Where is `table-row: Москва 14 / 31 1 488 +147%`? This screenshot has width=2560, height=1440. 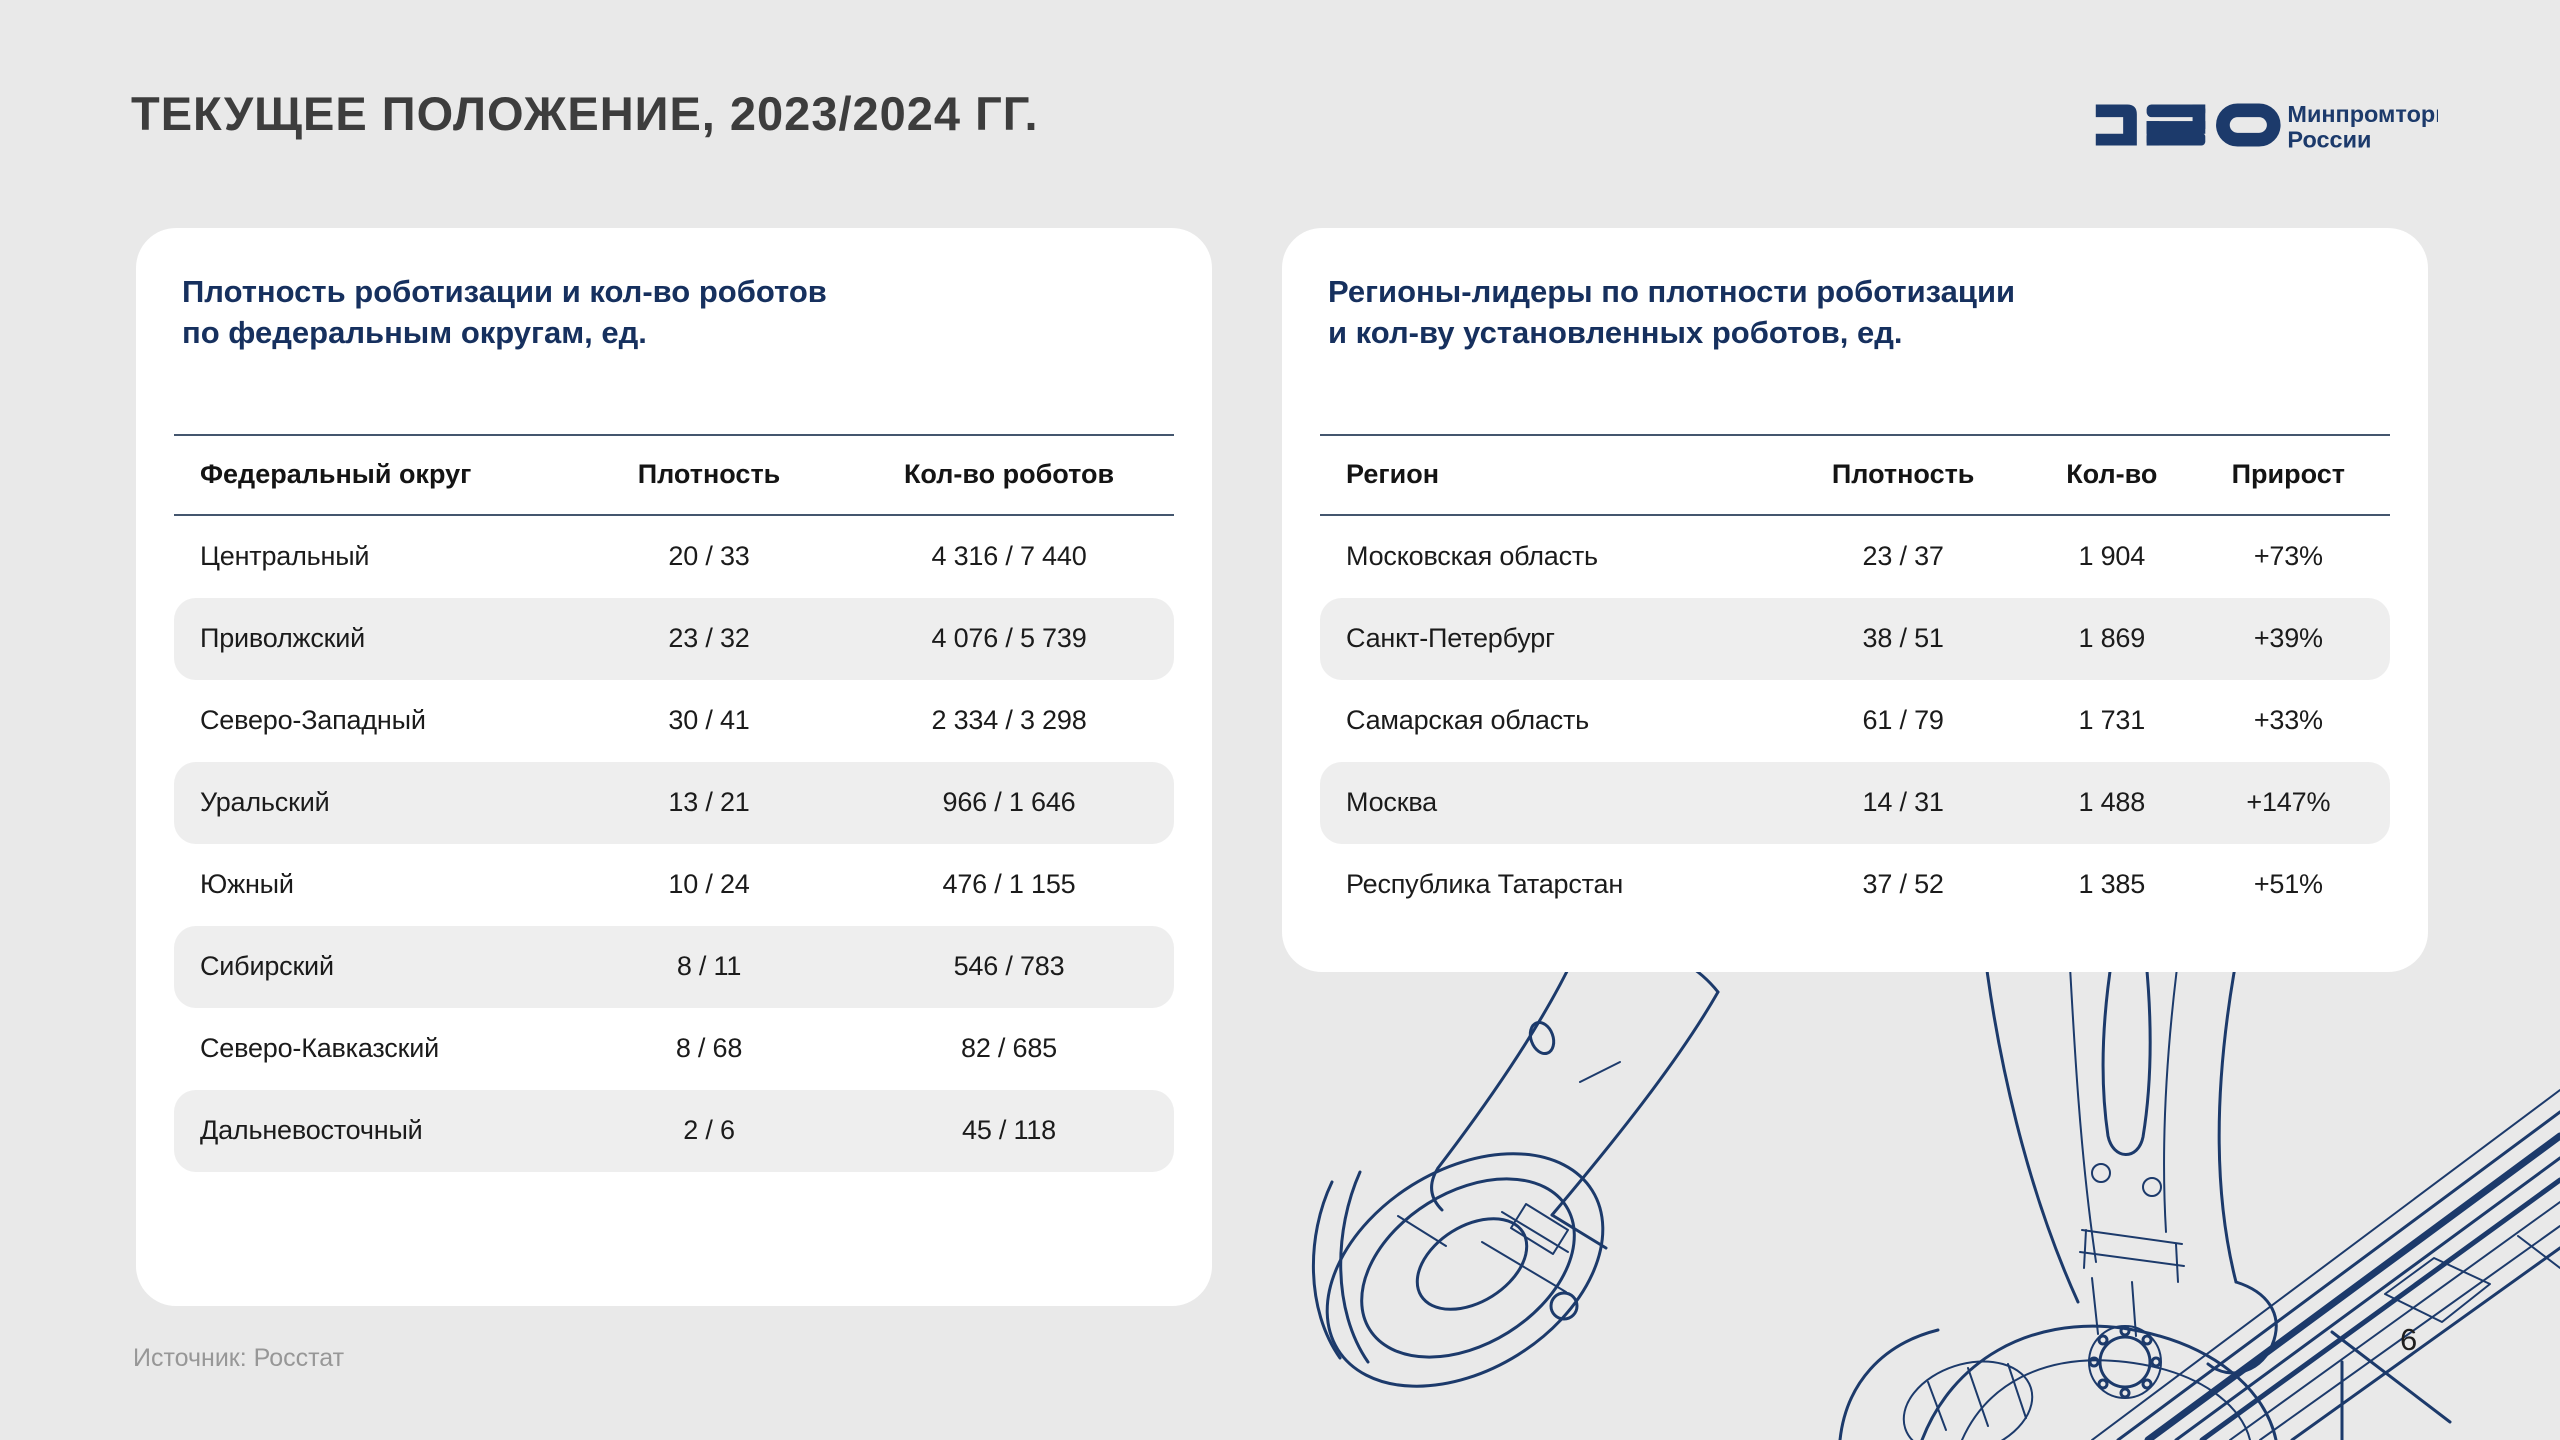 table-row: Москва 14 / 31 1 488 +147% is located at coordinates (1855, 802).